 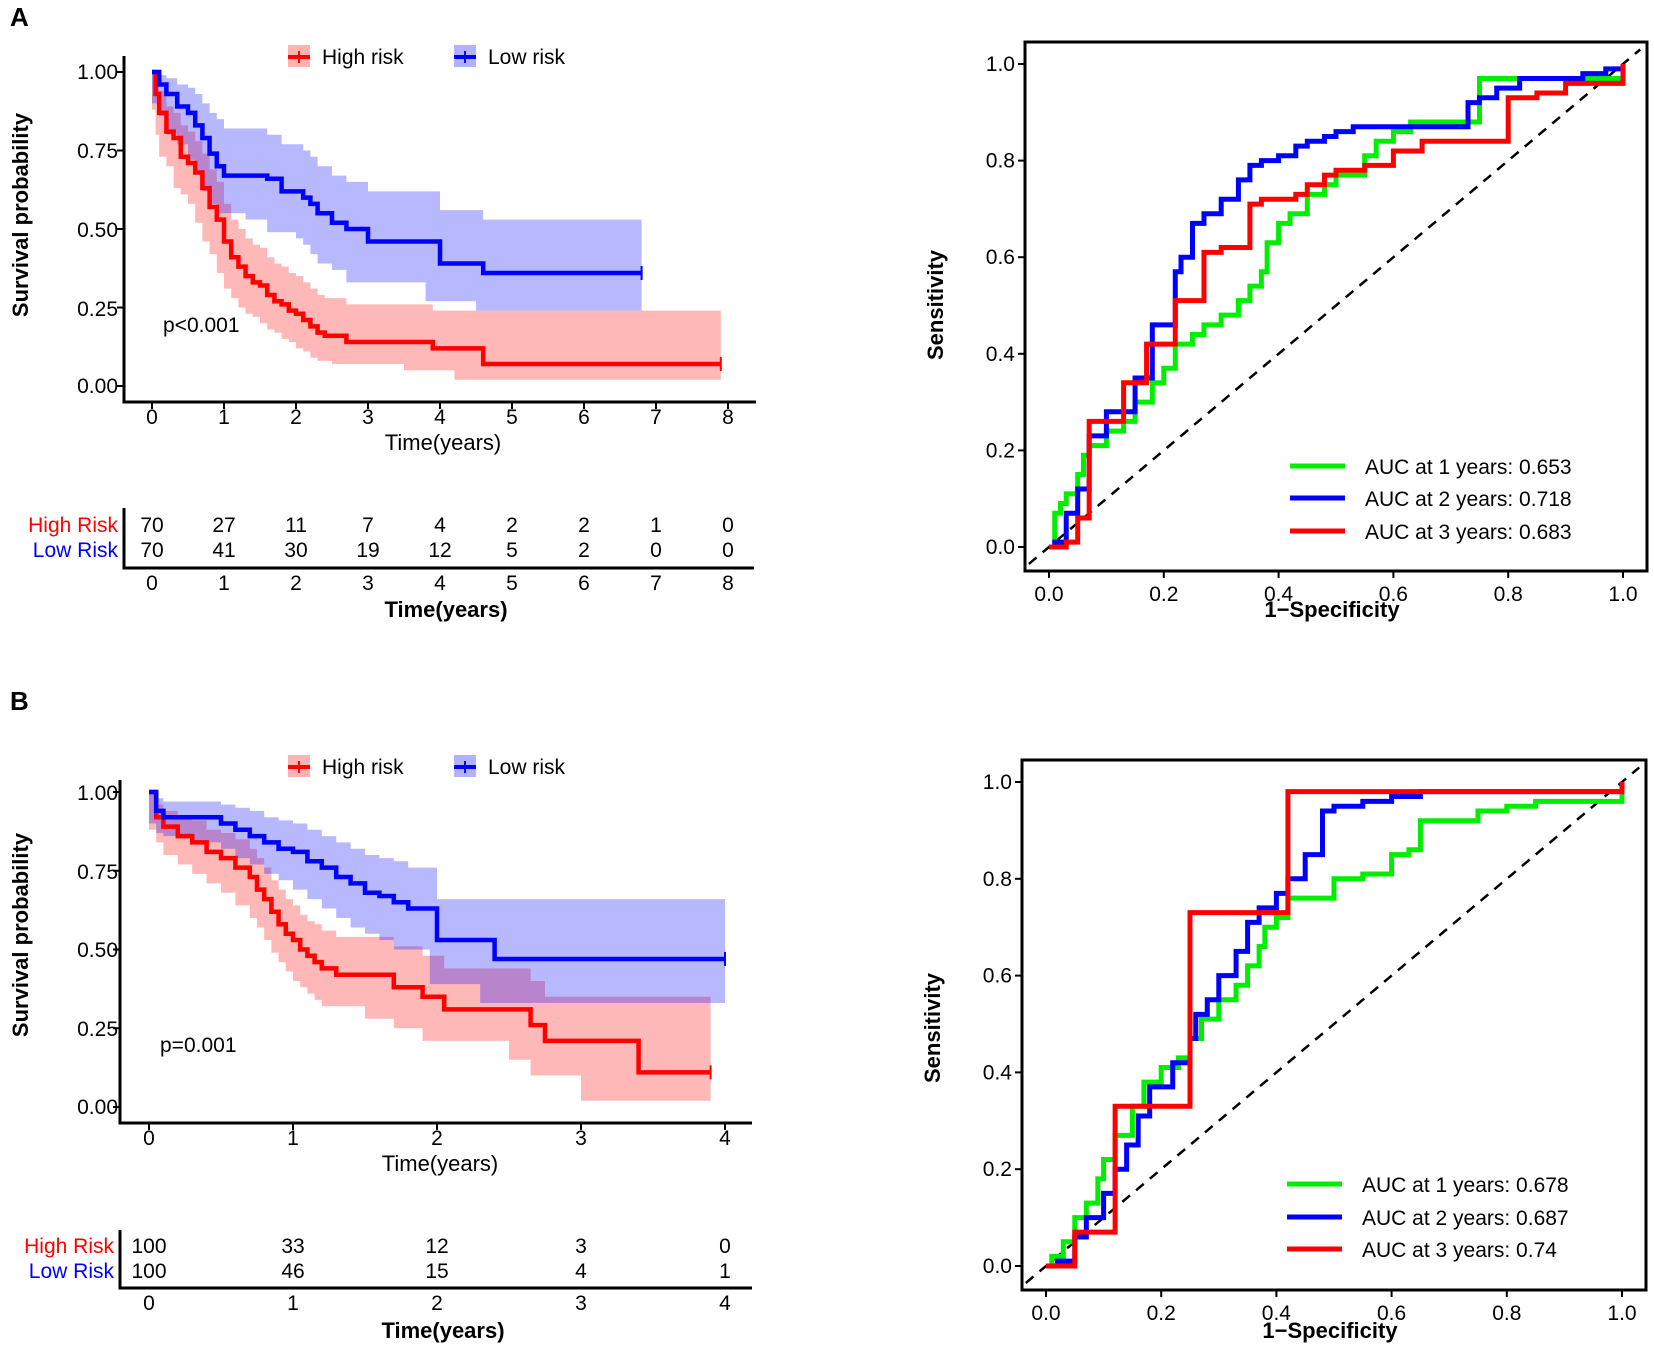 I want to click on km-a-xlabel: Time(years), so click(x=443, y=442).